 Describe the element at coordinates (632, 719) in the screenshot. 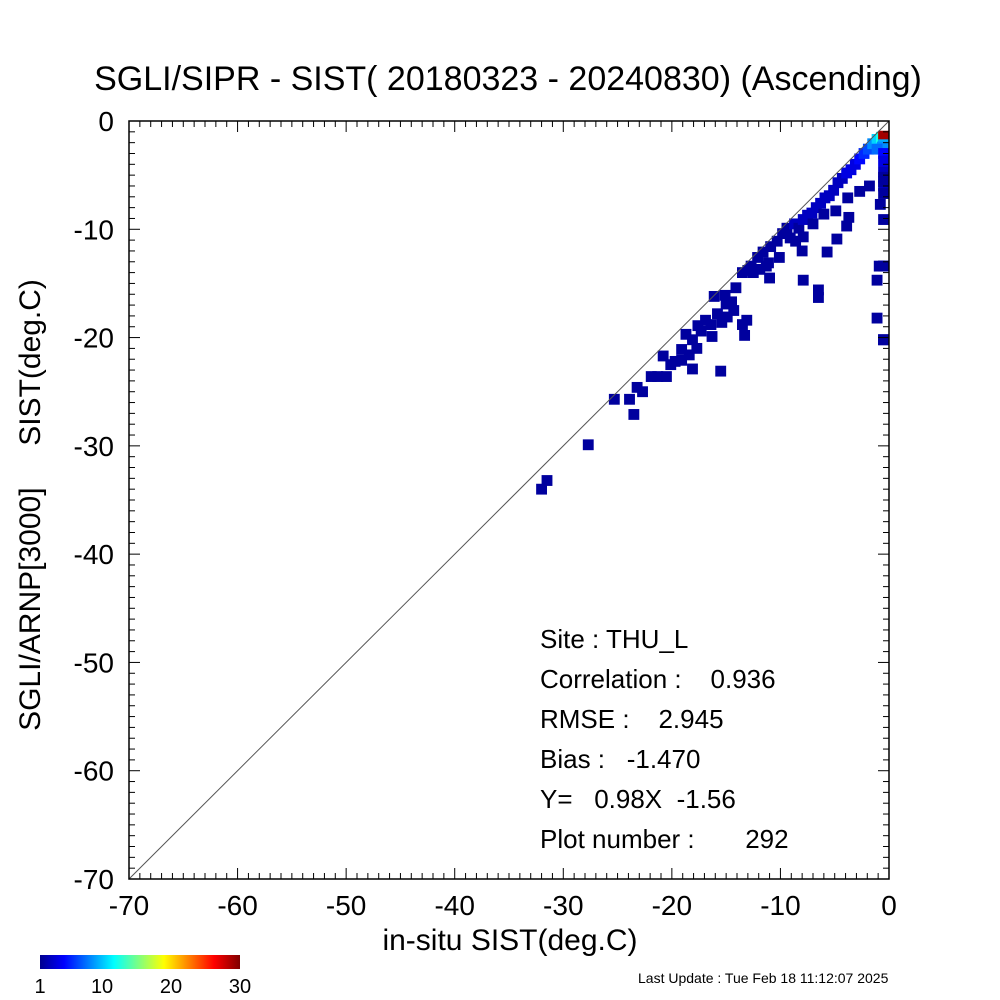

I see `stat-rmse: RMSE : 2.945` at that location.